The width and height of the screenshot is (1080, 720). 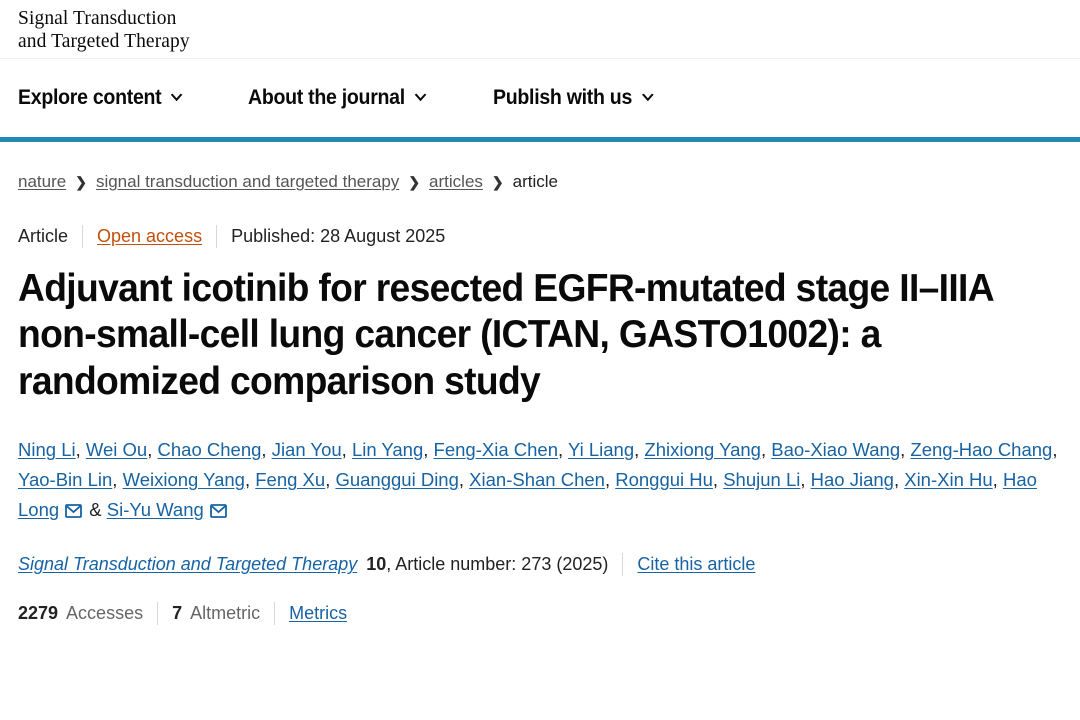 What do you see at coordinates (696, 564) in the screenshot?
I see `cite-this-article-link: Cite this article` at bounding box center [696, 564].